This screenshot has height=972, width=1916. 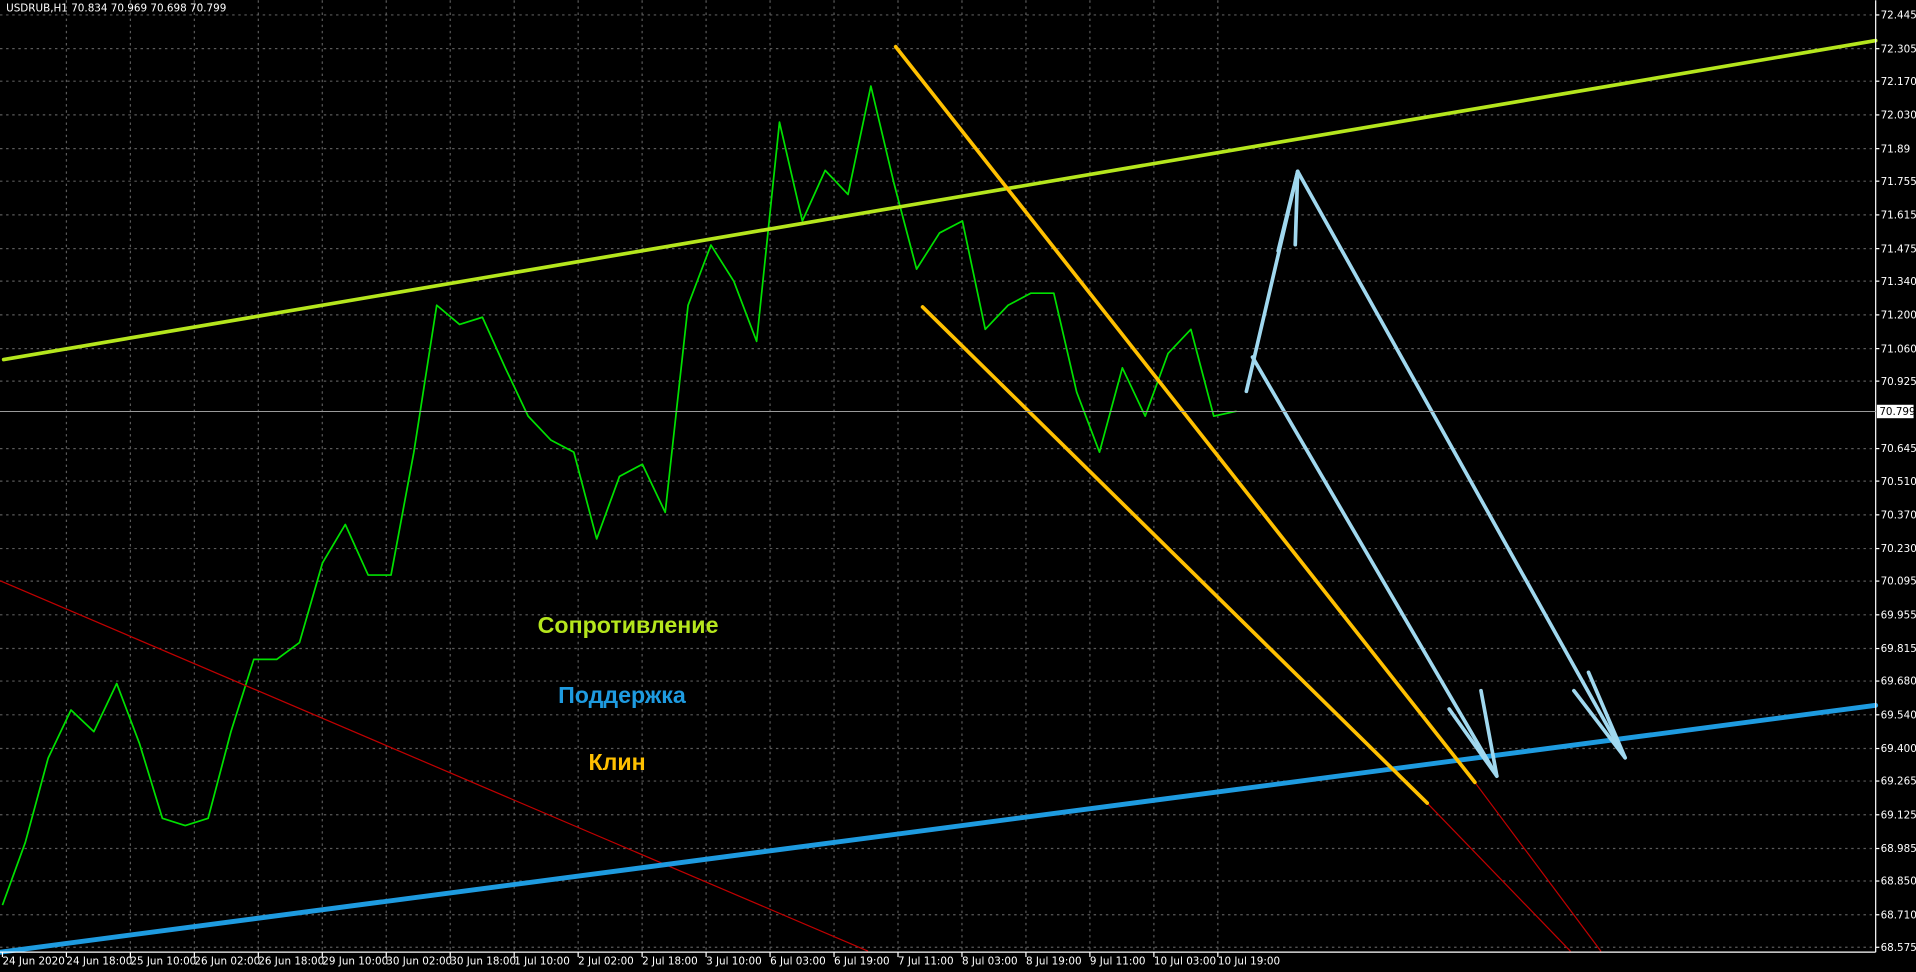 I want to click on time-label: 2 Jul 02:00, so click(x=606, y=961).